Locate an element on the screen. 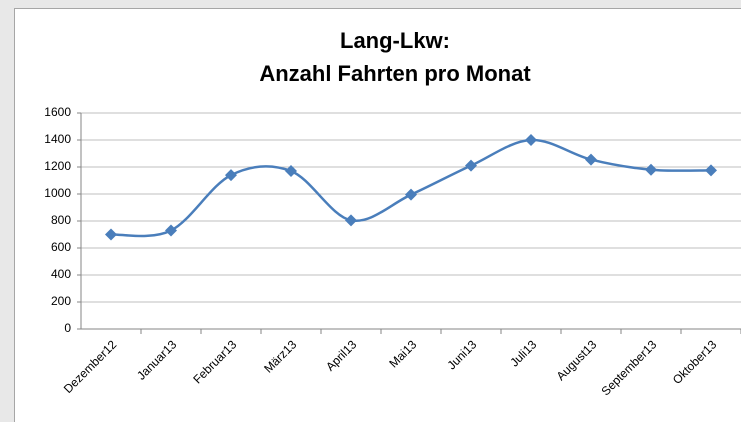 This screenshot has width=741, height=422. y-tick-label: 800 is located at coordinates (61, 220).